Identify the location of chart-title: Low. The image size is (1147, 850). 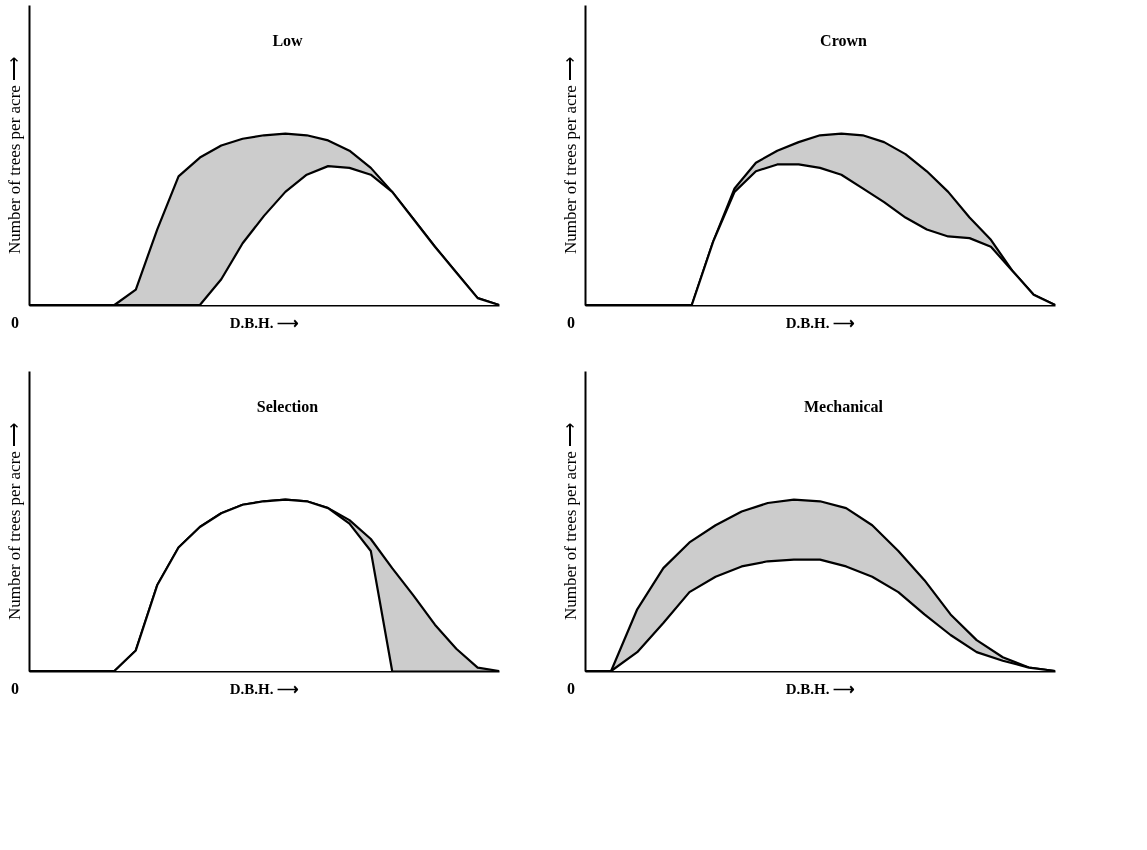
(288, 40).